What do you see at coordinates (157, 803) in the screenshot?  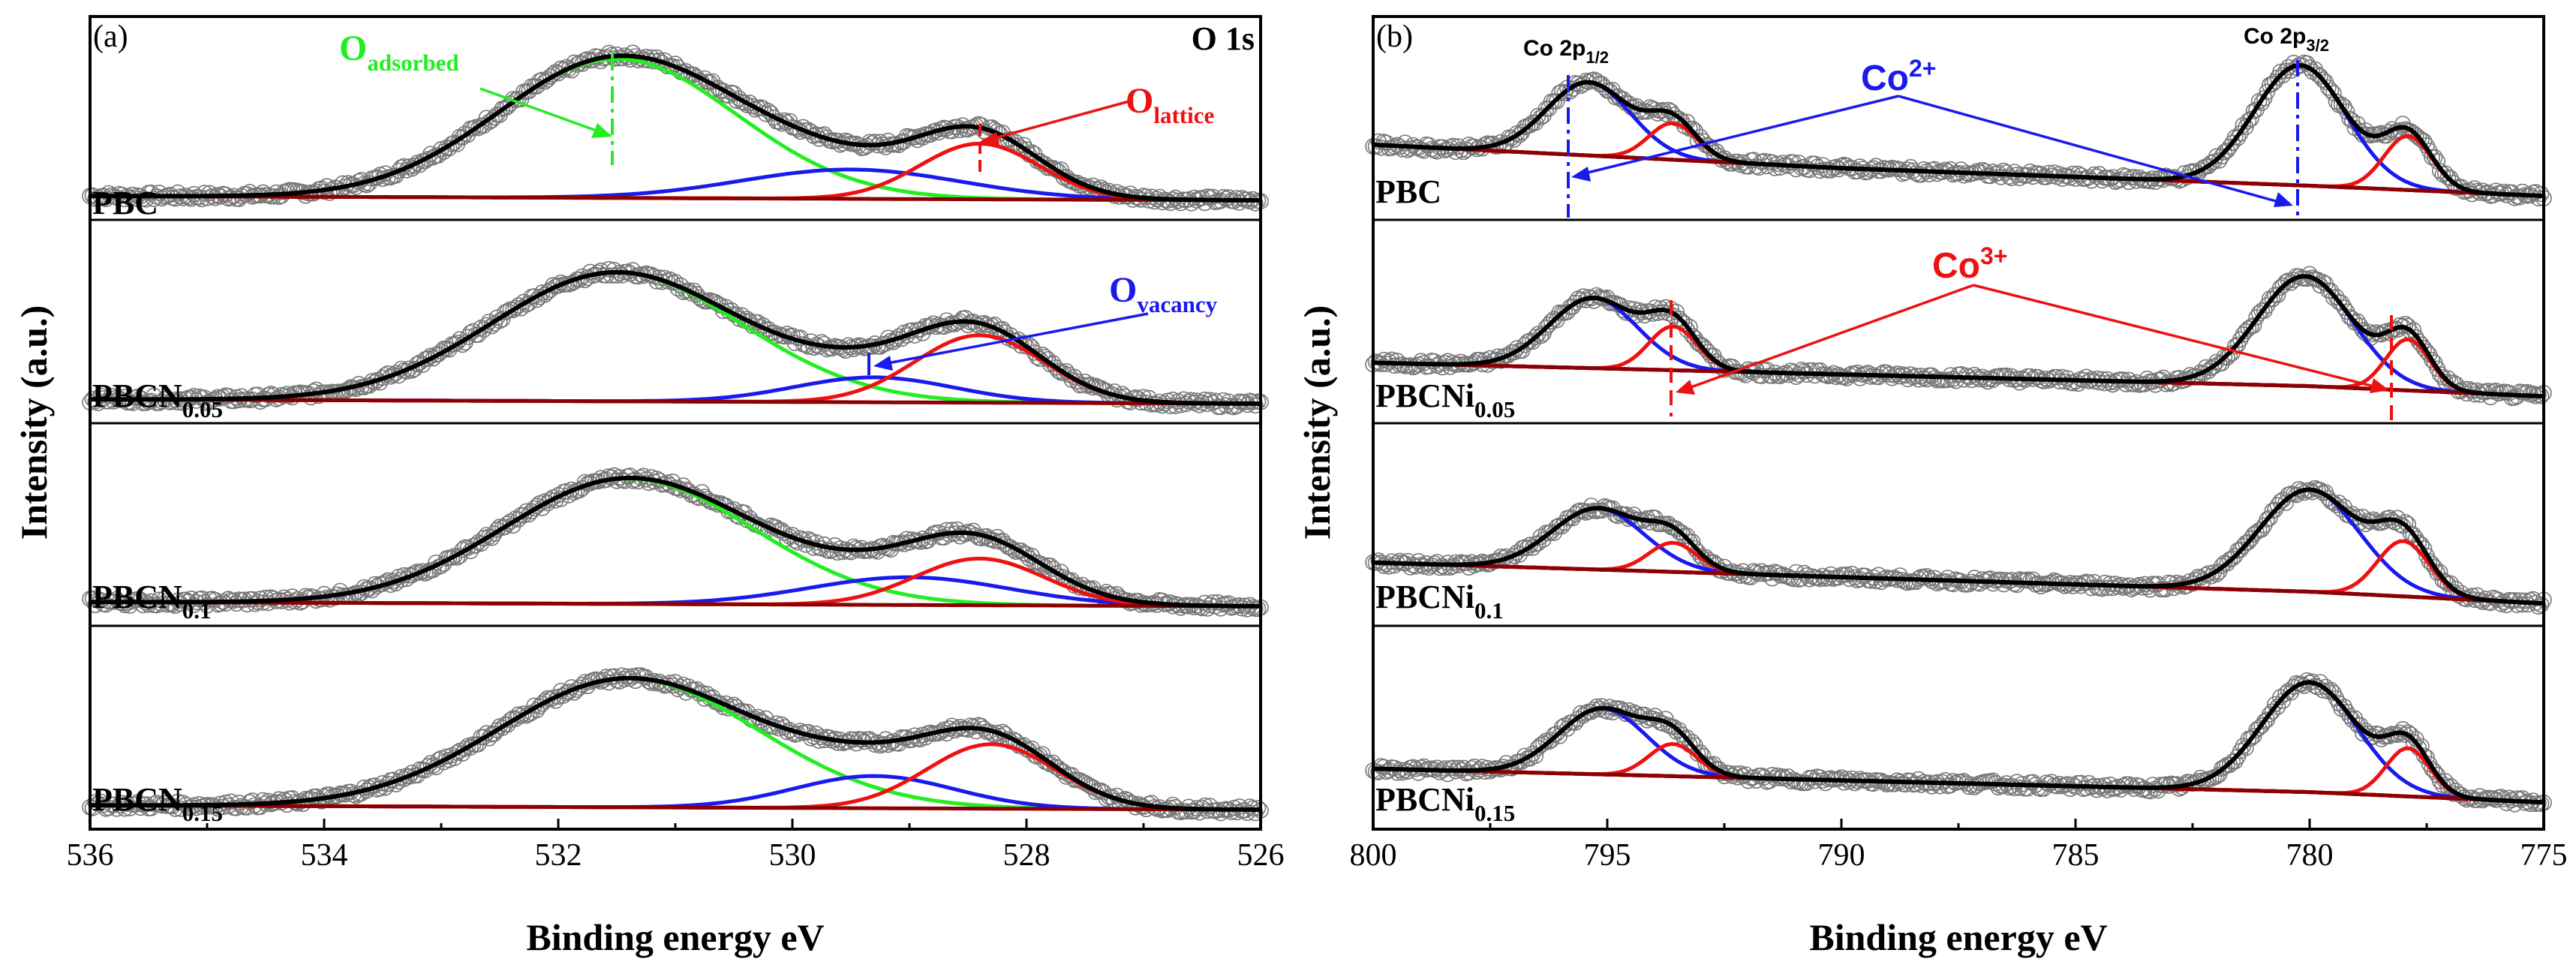 I see `sample-label-pbcn-0.15: PBCN0.15` at bounding box center [157, 803].